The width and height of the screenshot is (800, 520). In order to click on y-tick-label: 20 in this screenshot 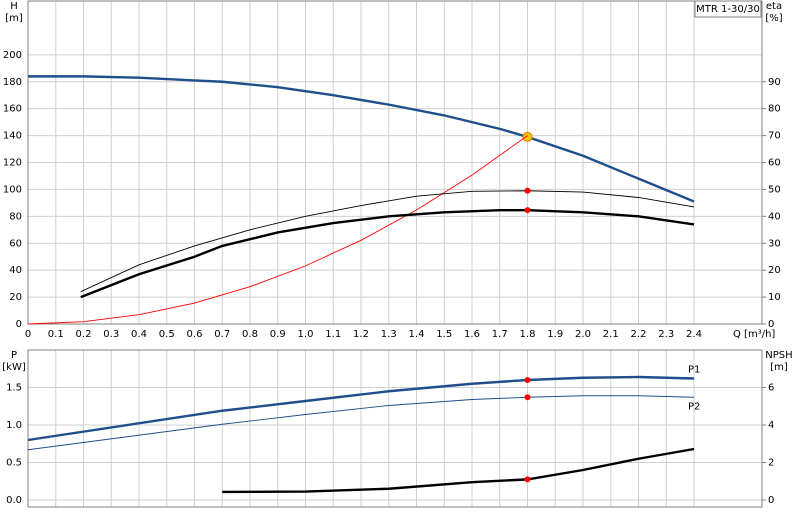, I will do `click(15, 297)`.